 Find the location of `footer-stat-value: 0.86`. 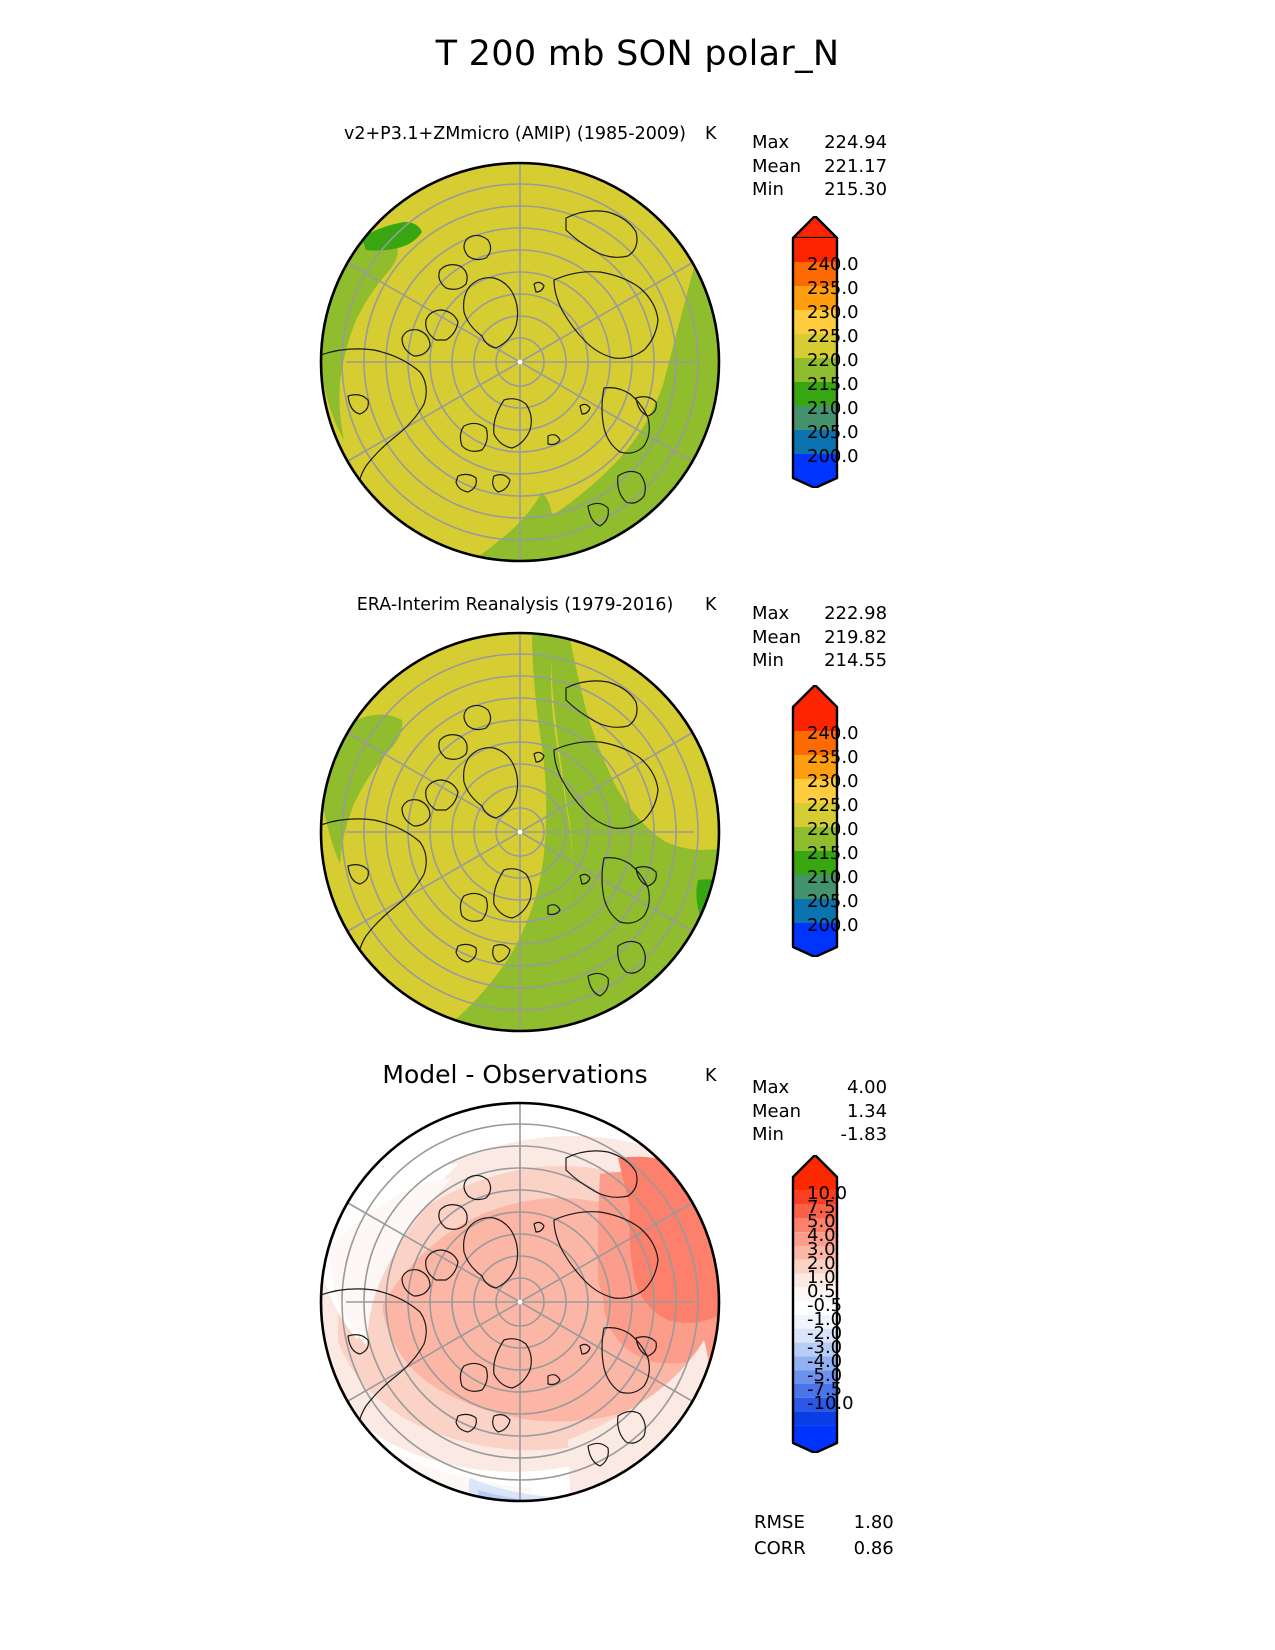

footer-stat-value: 0.86 is located at coordinates (873, 1548).